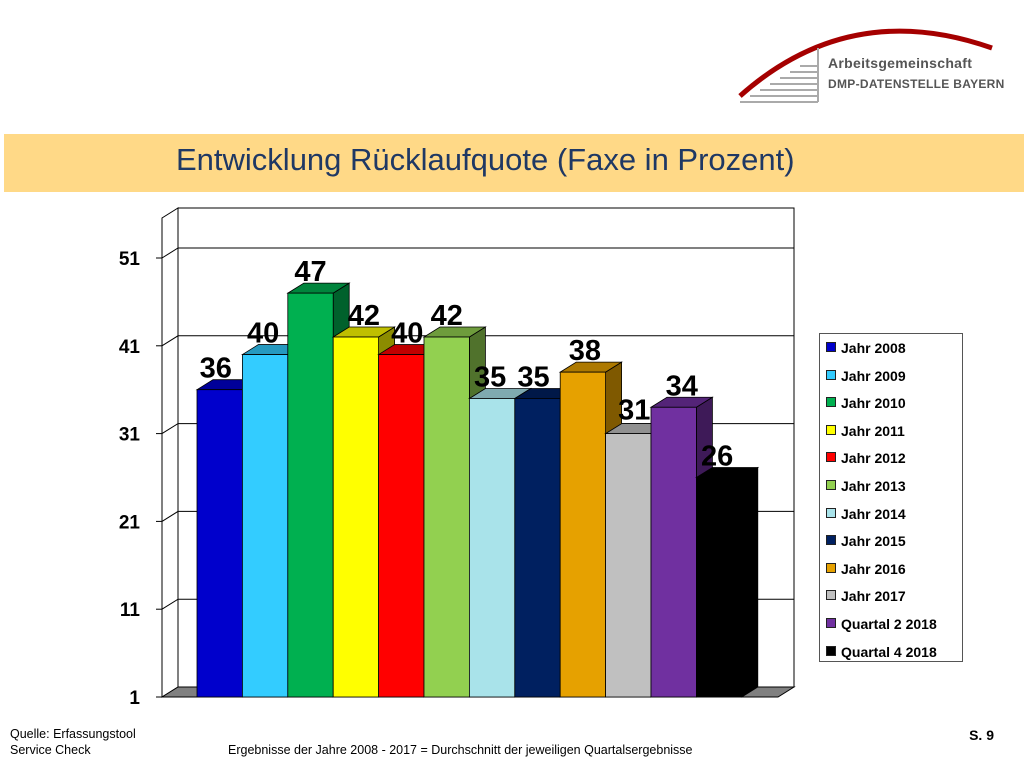  I want to click on legend-label: Jahr 2013, so click(873, 486).